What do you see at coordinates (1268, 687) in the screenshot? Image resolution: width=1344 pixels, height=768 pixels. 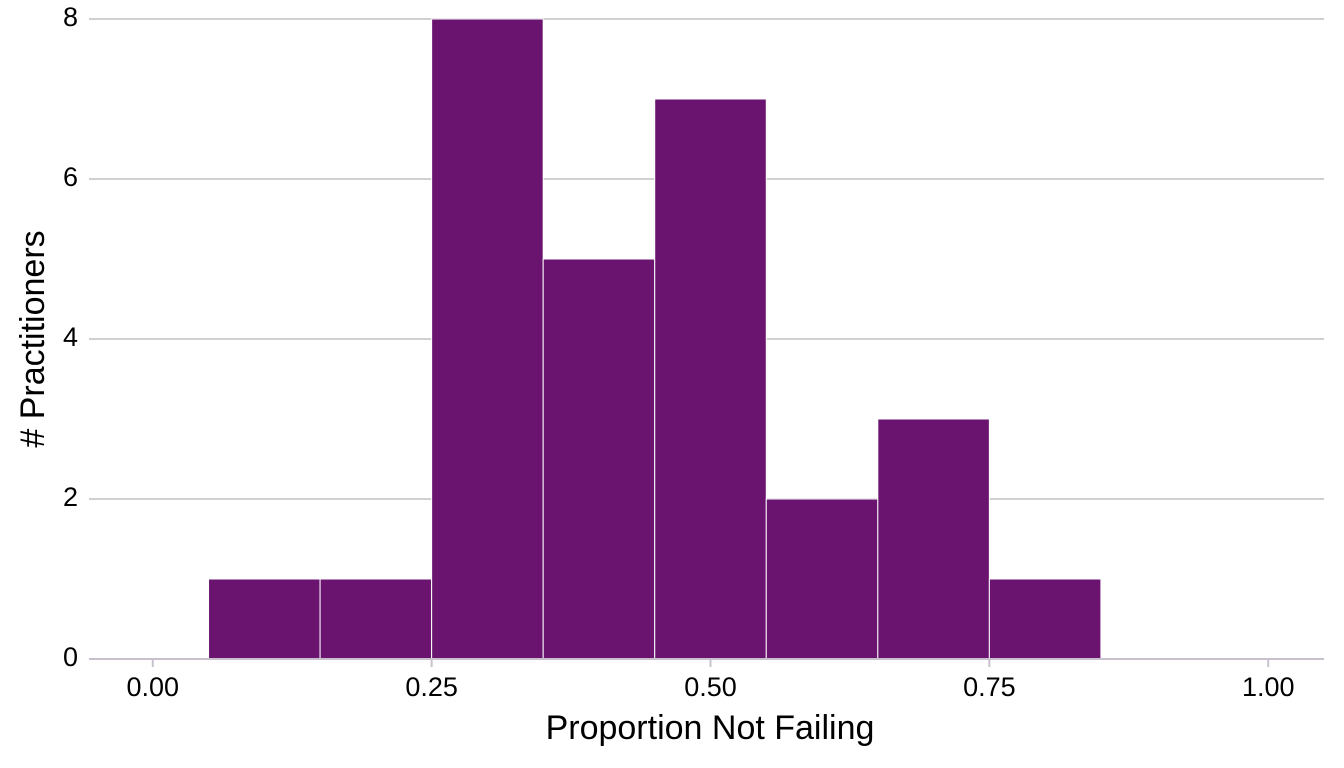 I see `x-tick-label: 1.00` at bounding box center [1268, 687].